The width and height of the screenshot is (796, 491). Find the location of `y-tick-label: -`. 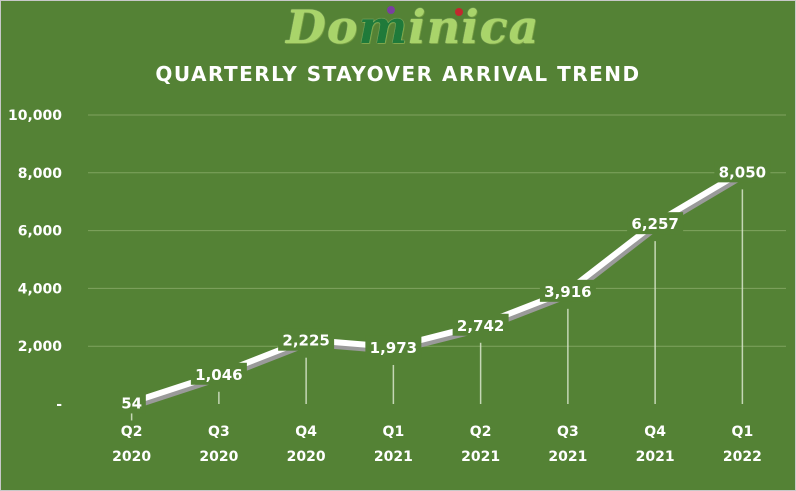

y-tick-label: - is located at coordinates (59, 405).